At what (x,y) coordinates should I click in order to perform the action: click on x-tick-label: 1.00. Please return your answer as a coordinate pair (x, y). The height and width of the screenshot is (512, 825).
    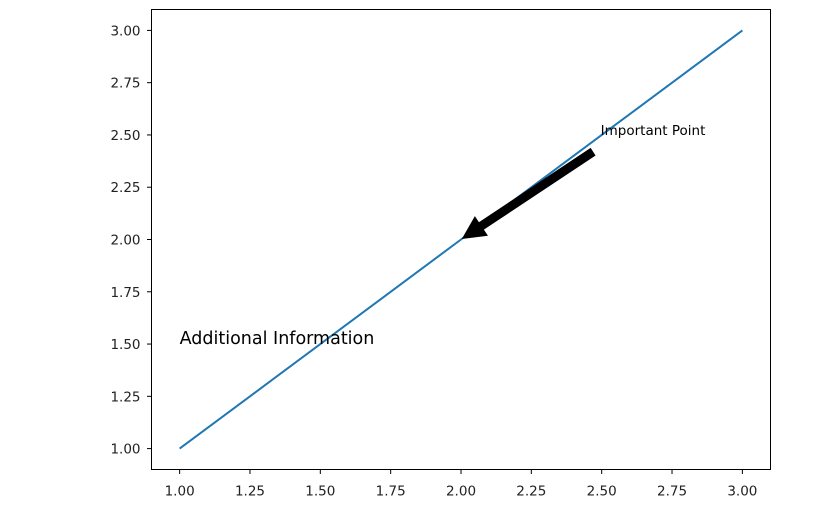
    Looking at the image, I should click on (180, 492).